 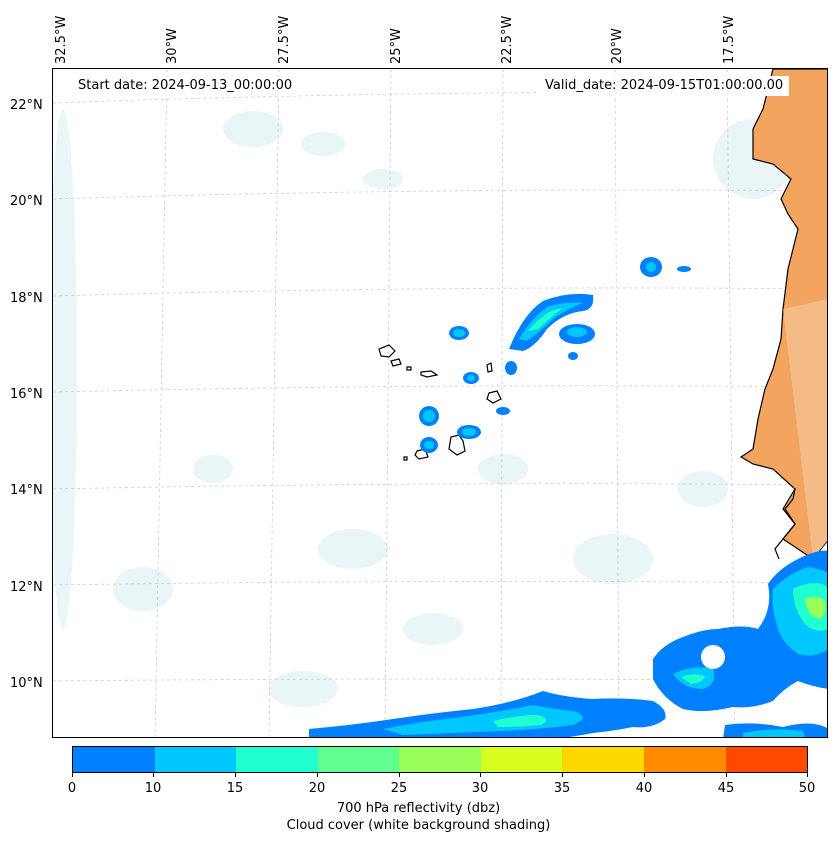 What do you see at coordinates (26, 490) in the screenshot?
I see `lat-label: 14°N` at bounding box center [26, 490].